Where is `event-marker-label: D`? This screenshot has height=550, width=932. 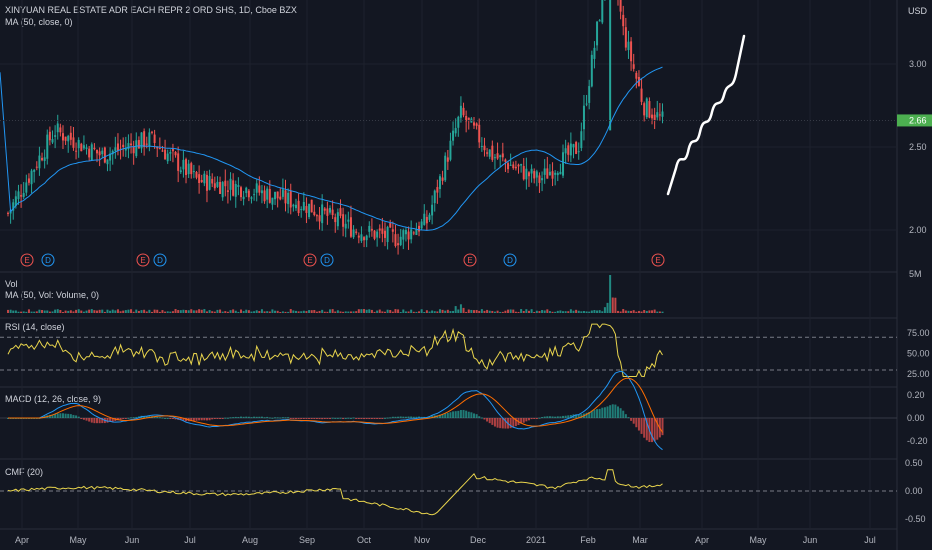 event-marker-label: D is located at coordinates (48, 260).